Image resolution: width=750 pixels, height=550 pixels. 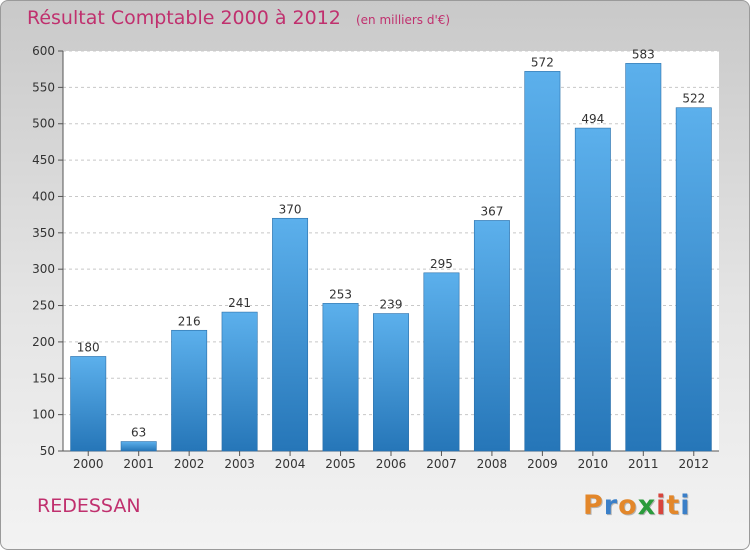 What do you see at coordinates (628, 505) in the screenshot?
I see `brand-letter: o` at bounding box center [628, 505].